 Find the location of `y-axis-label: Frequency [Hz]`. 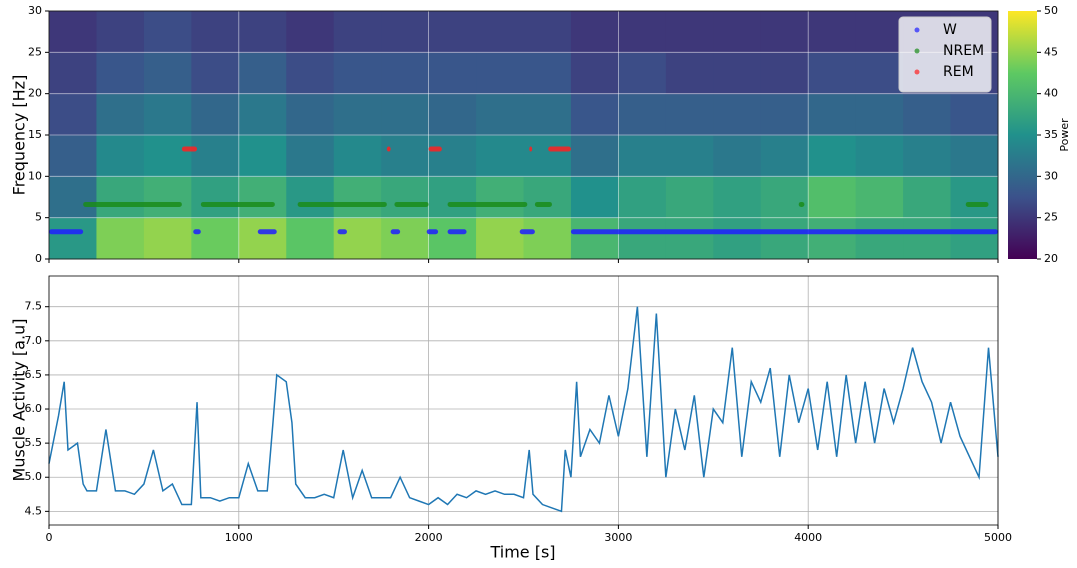

y-axis-label: Frequency [Hz] is located at coordinates (19, 135).